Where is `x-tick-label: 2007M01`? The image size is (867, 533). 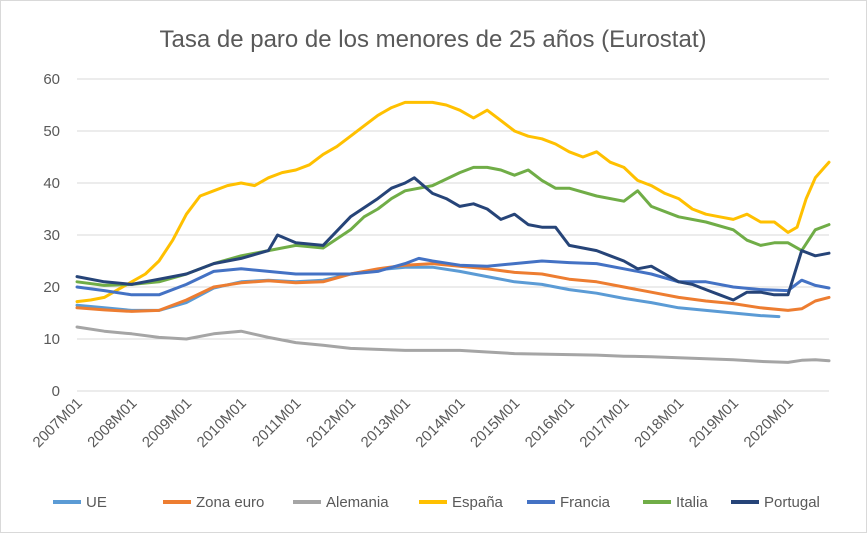
x-tick-label: 2007M01 is located at coordinates (58, 423).